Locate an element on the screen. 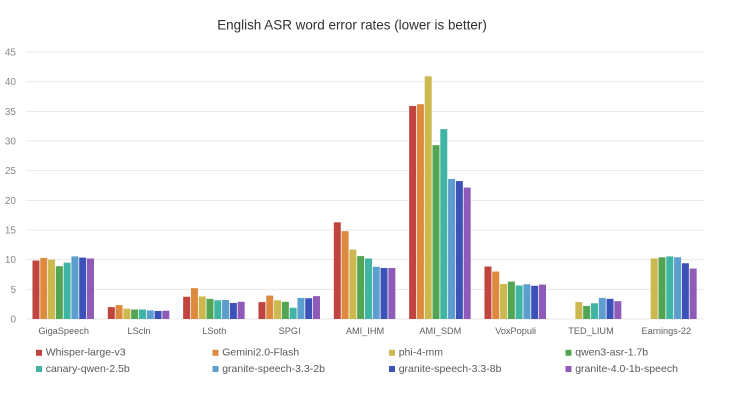 This screenshot has width=741, height=410. svg-text: granite-speech-3.3-8b is located at coordinates (450, 369).